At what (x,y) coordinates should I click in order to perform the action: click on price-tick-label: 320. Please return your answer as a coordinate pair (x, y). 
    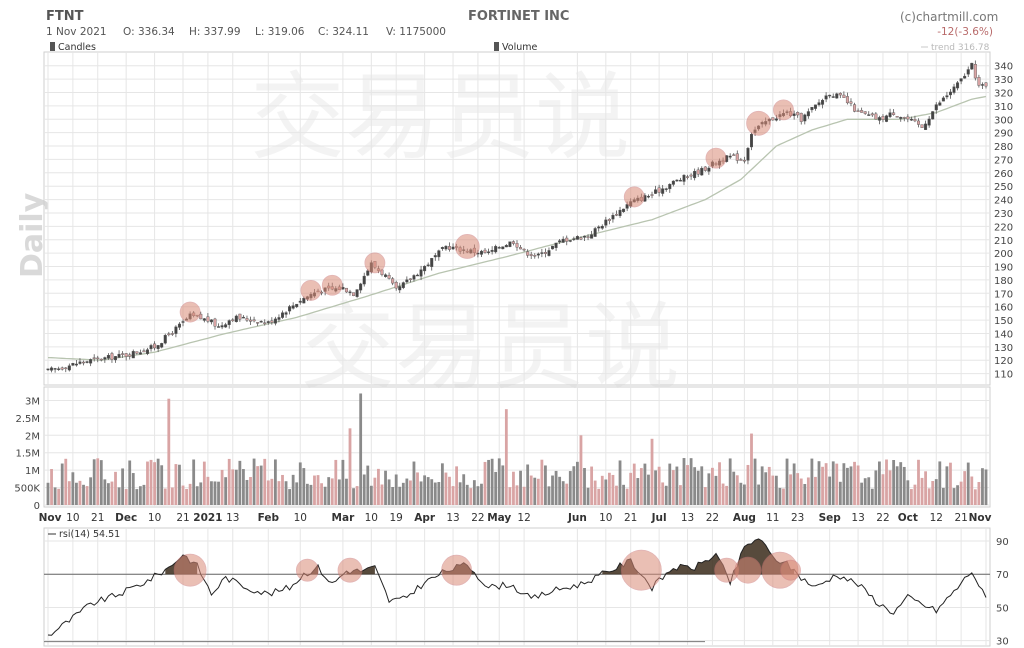
    Looking at the image, I should click on (1003, 93).